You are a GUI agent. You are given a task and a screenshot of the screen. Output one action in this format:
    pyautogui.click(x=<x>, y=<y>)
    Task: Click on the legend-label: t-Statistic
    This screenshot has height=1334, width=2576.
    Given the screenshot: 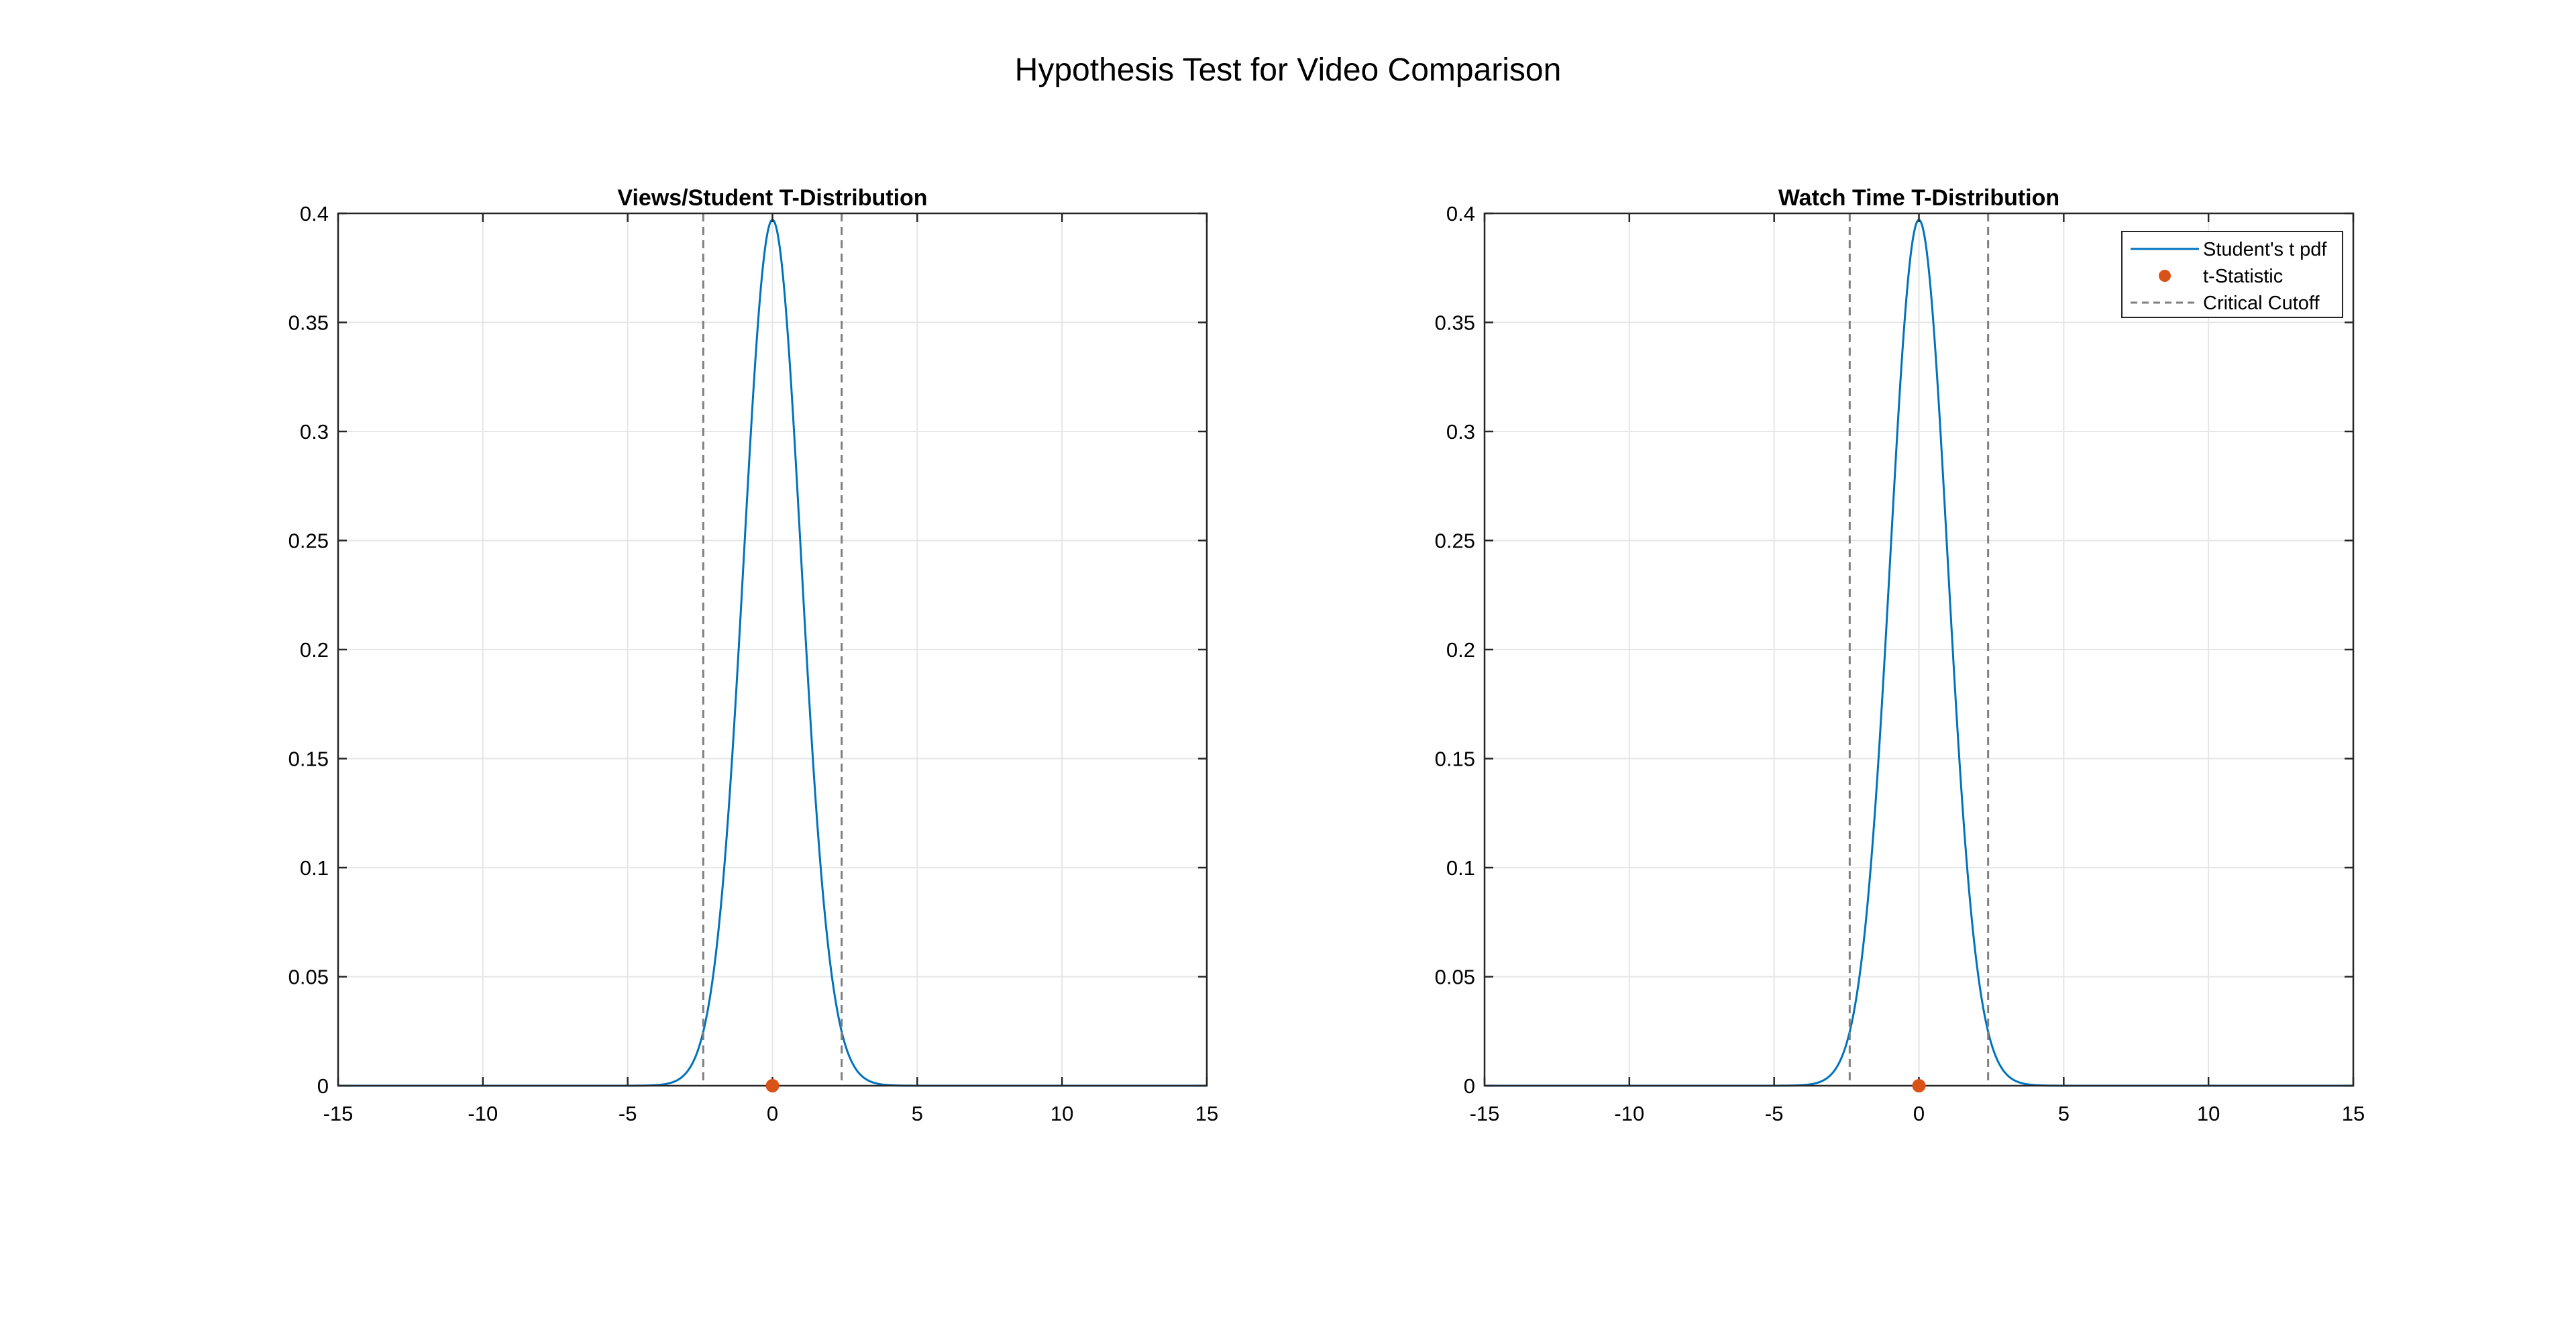 What is the action you would take?
    pyautogui.click(x=2243, y=276)
    